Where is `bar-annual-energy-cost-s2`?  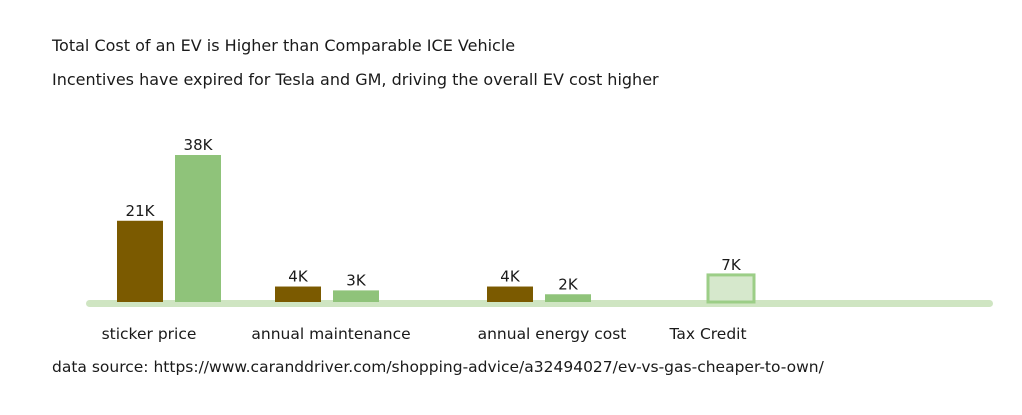
bar-annual-energy-cost-s2 is located at coordinates (568, 298).